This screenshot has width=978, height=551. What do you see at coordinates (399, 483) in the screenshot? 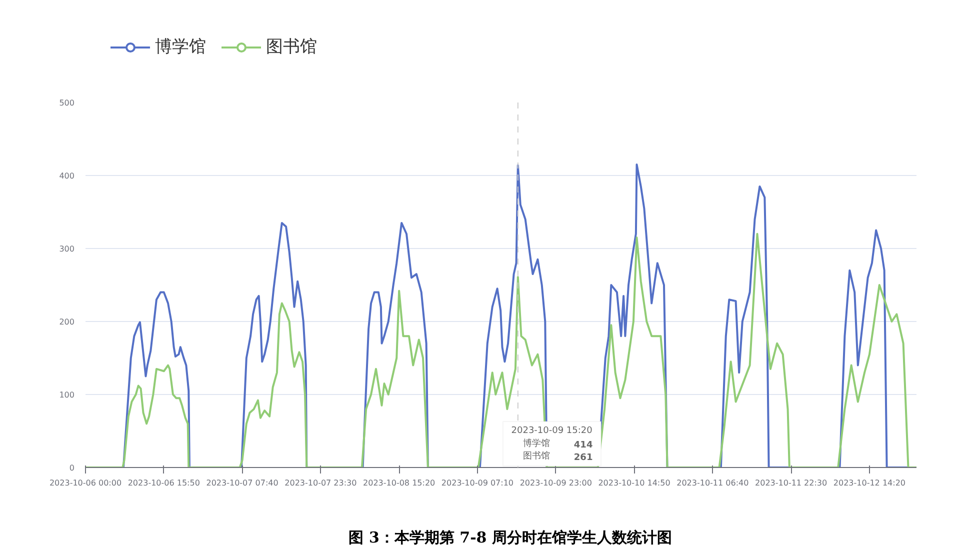
I see `x-tick-label: 2023-10-08 15:20` at bounding box center [399, 483].